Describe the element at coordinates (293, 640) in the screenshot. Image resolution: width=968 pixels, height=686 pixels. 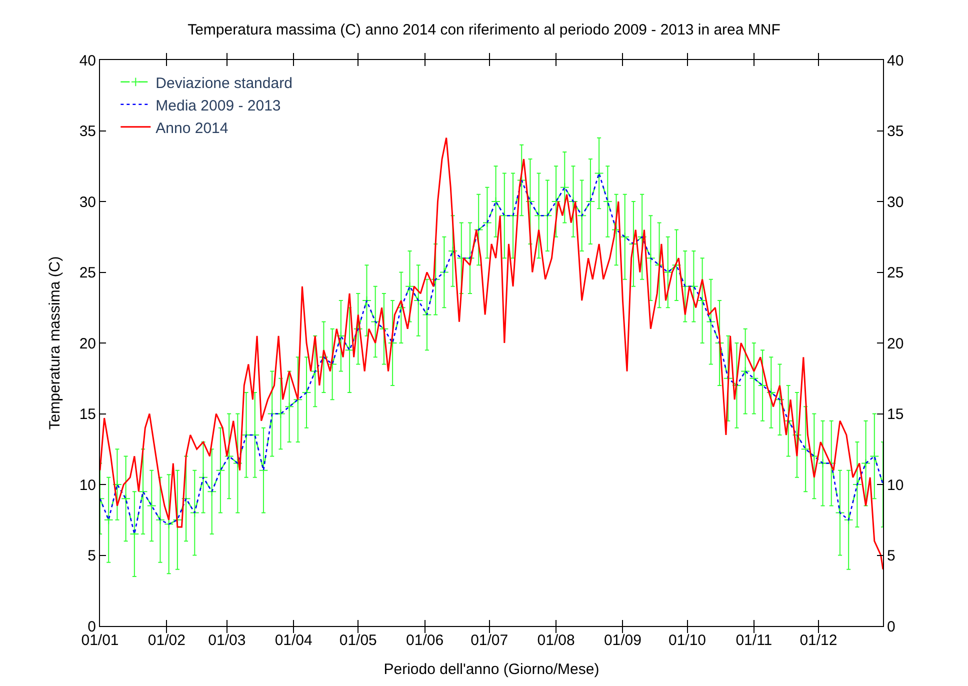
I see `x-tick-label: 01/04` at that location.